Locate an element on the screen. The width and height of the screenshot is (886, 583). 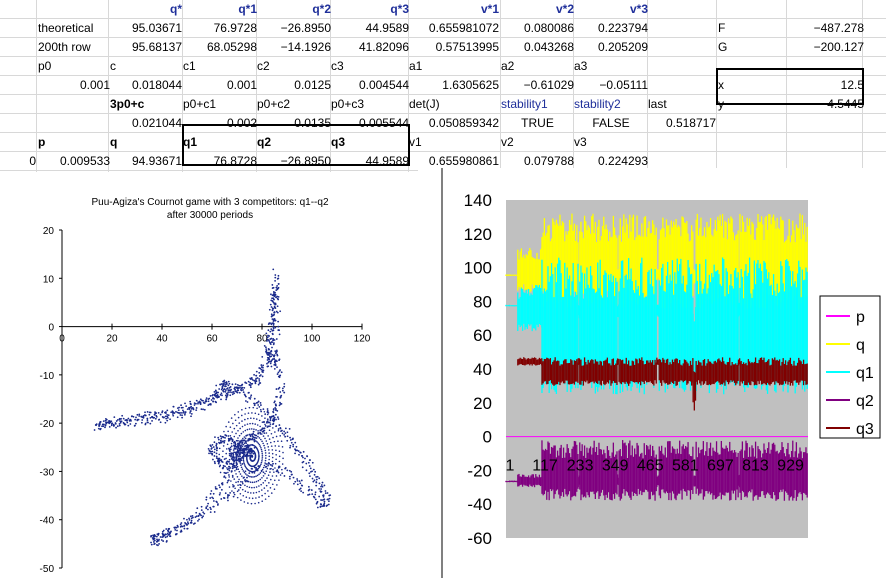
cell-R9: 0 is located at coordinates (32, 161).